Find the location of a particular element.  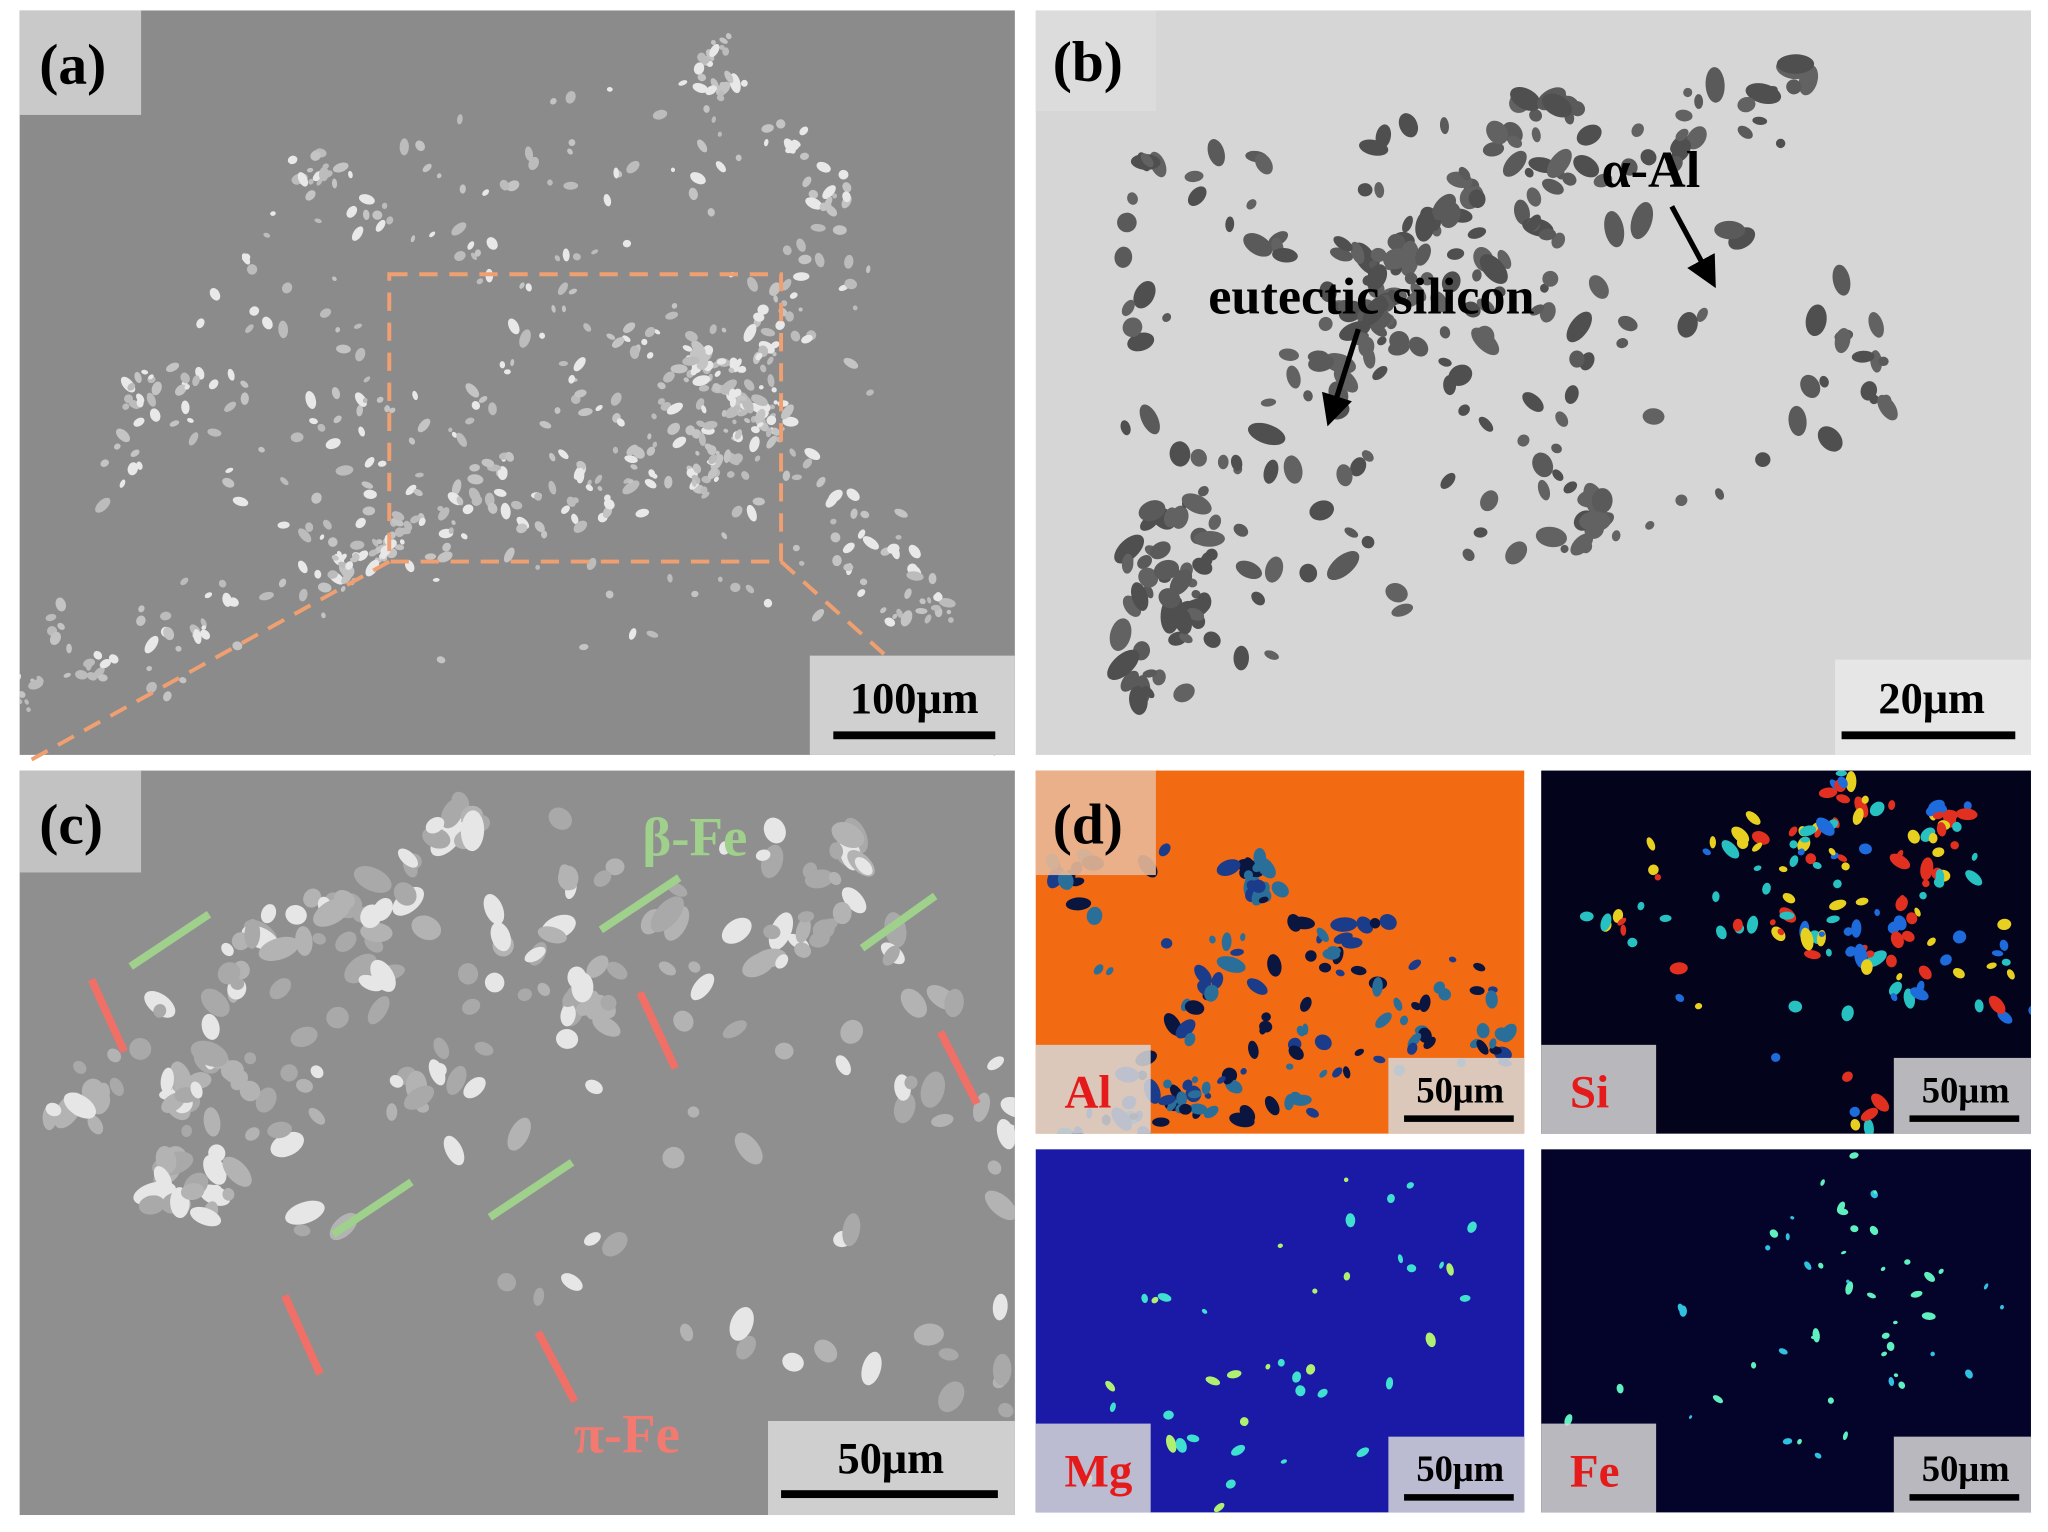

panel-label: (a) is located at coordinates (72, 65).